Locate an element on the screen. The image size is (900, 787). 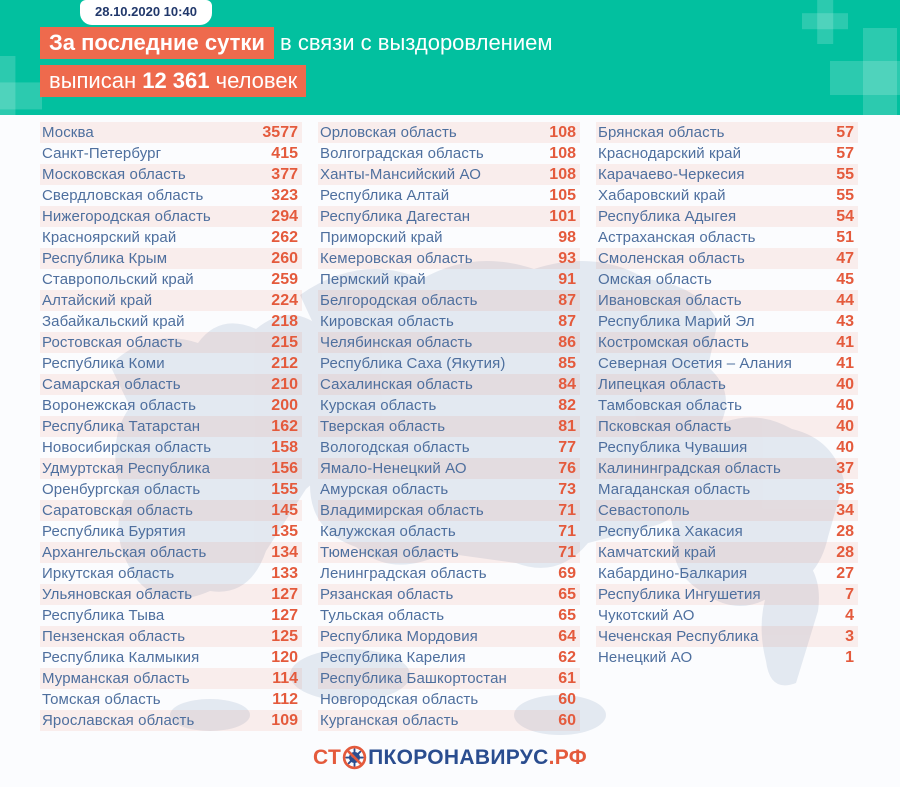
region-row: Новосибирская область 158 is located at coordinates (171, 447).